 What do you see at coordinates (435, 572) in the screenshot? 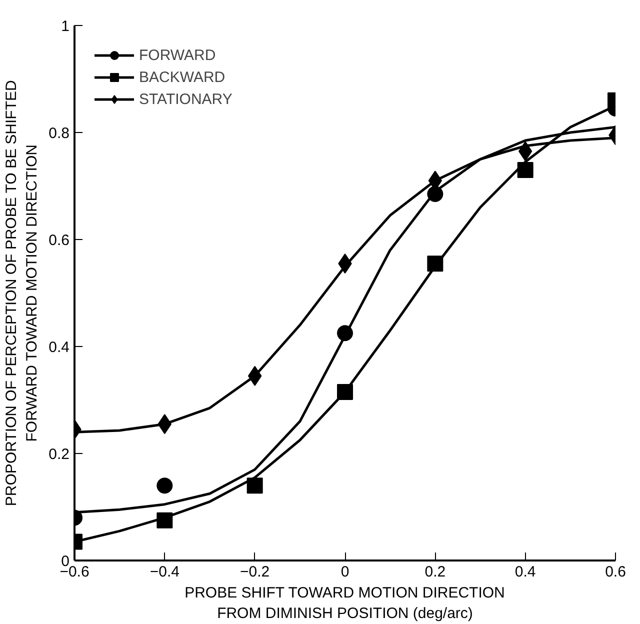
I see `x-tick-label: 0.2` at bounding box center [435, 572].